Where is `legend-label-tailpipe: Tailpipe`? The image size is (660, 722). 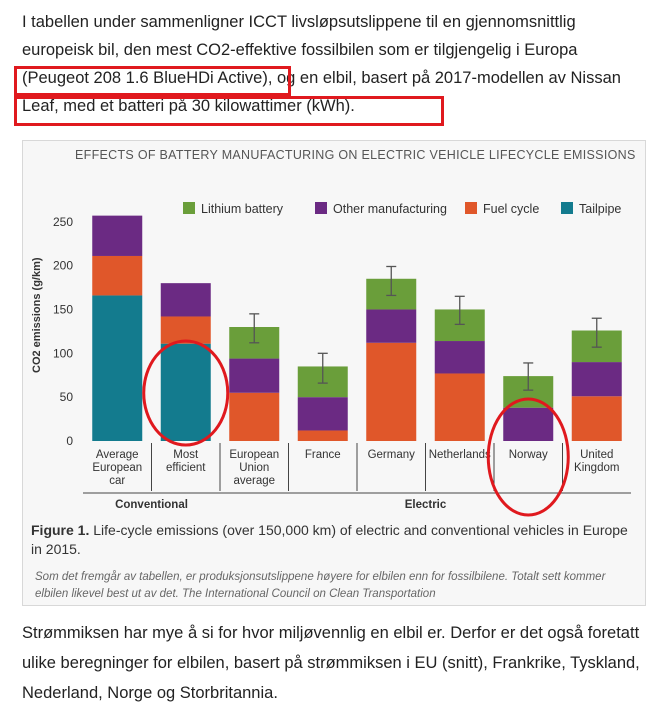
legend-label-tailpipe: Tailpipe is located at coordinates (600, 209).